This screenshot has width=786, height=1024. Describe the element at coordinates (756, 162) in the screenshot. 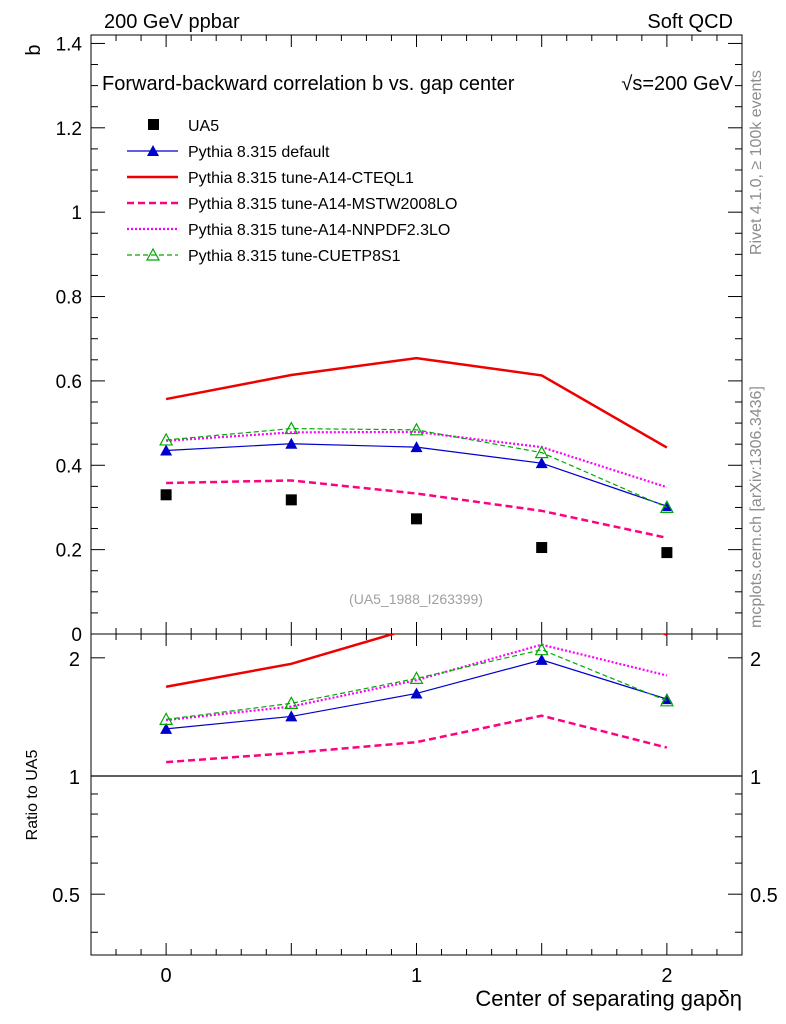

I see `rivet-label: Rivet 4.1.0, ≥ 100k events` at that location.